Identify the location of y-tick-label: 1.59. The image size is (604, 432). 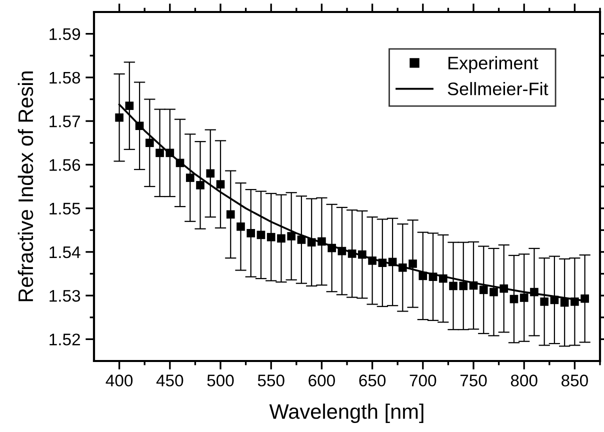
(65, 34).